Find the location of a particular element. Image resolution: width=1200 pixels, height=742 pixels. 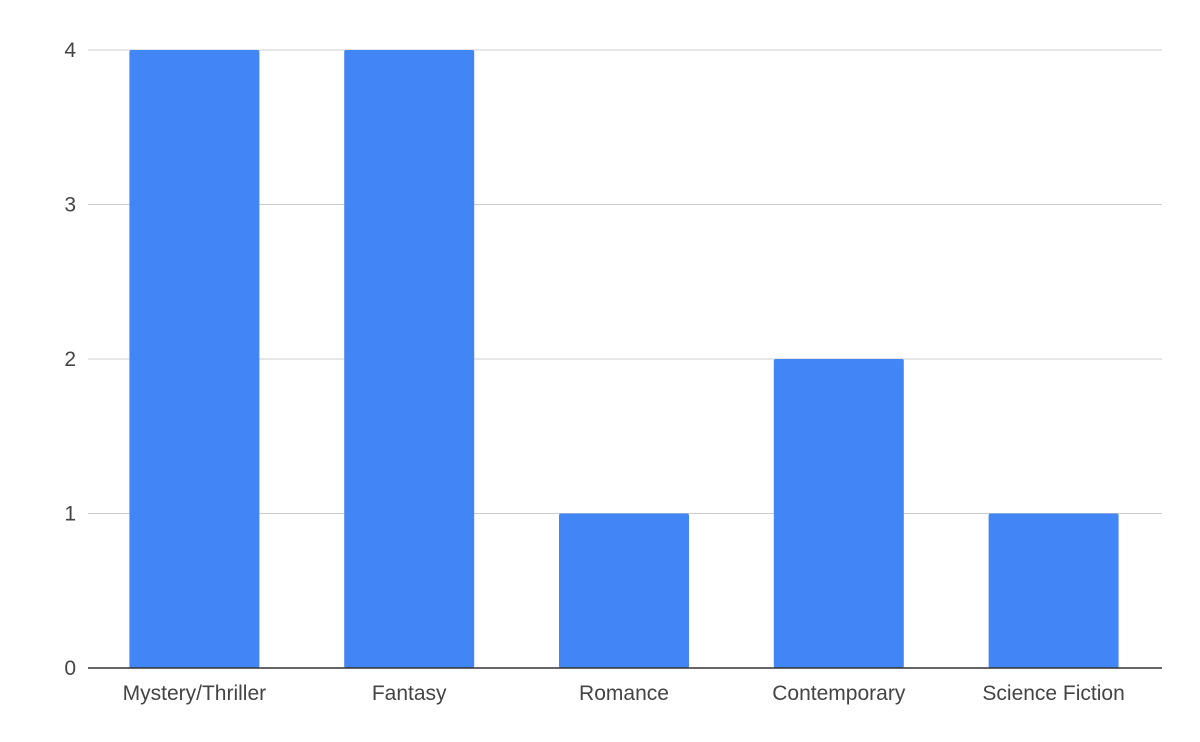

x-category-label: Romance is located at coordinates (624, 693).